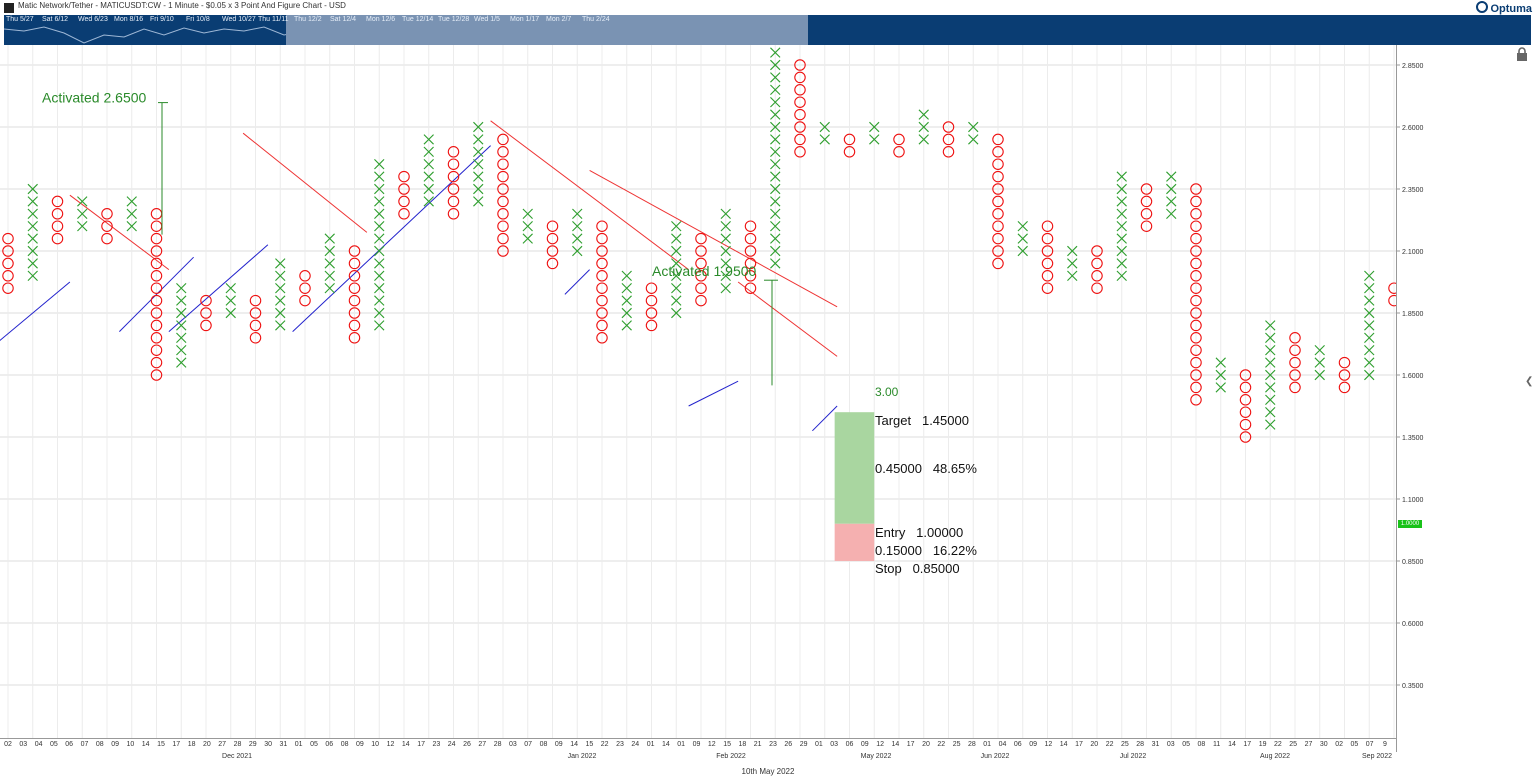 The height and width of the screenshot is (783, 1536). Describe the element at coordinates (854, 468) in the screenshot. I see `reward-zone` at that location.